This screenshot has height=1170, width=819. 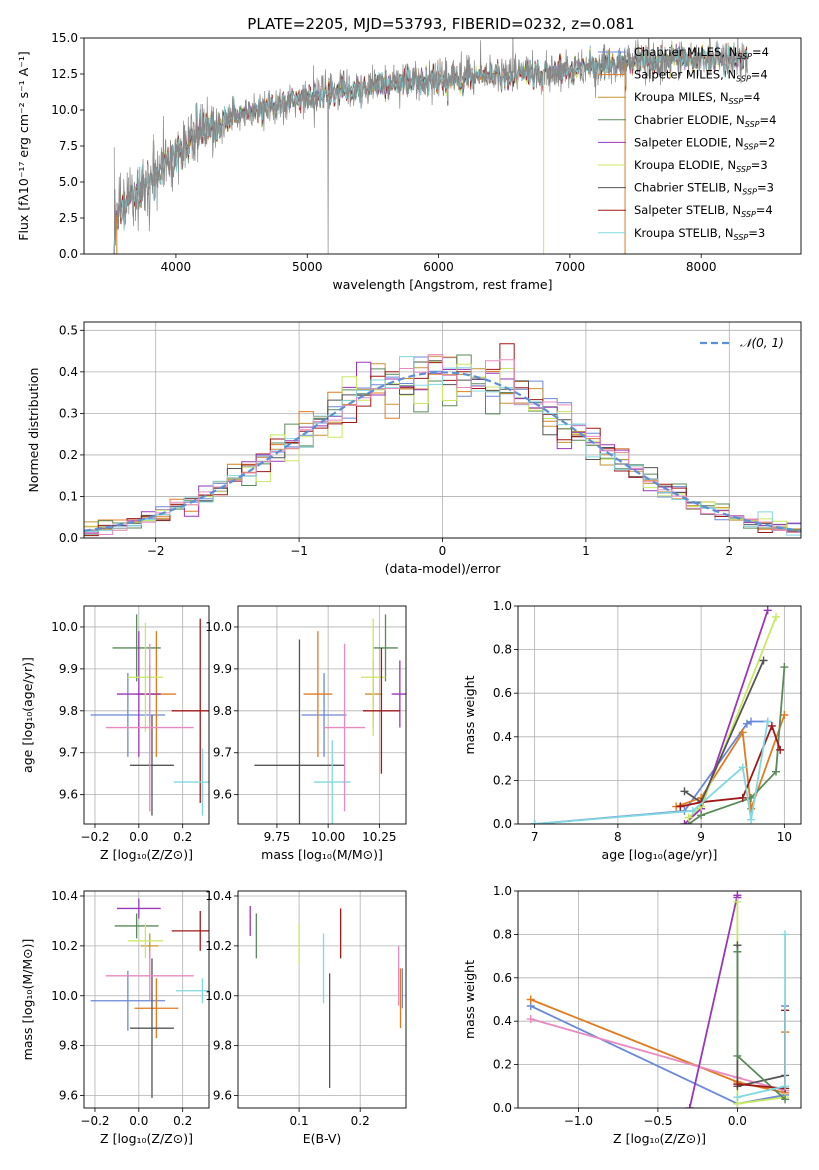 I want to click on y-axis-label: Flux [fλ10⁻¹⁷ erg cm⁻² s⁻¹ A⁻¹], so click(x=23, y=145).